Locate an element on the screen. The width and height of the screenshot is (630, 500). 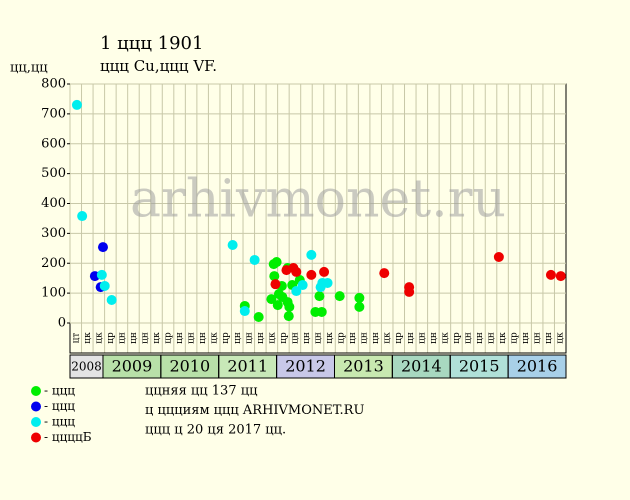
year-label: 2016 is located at coordinates (537, 366).